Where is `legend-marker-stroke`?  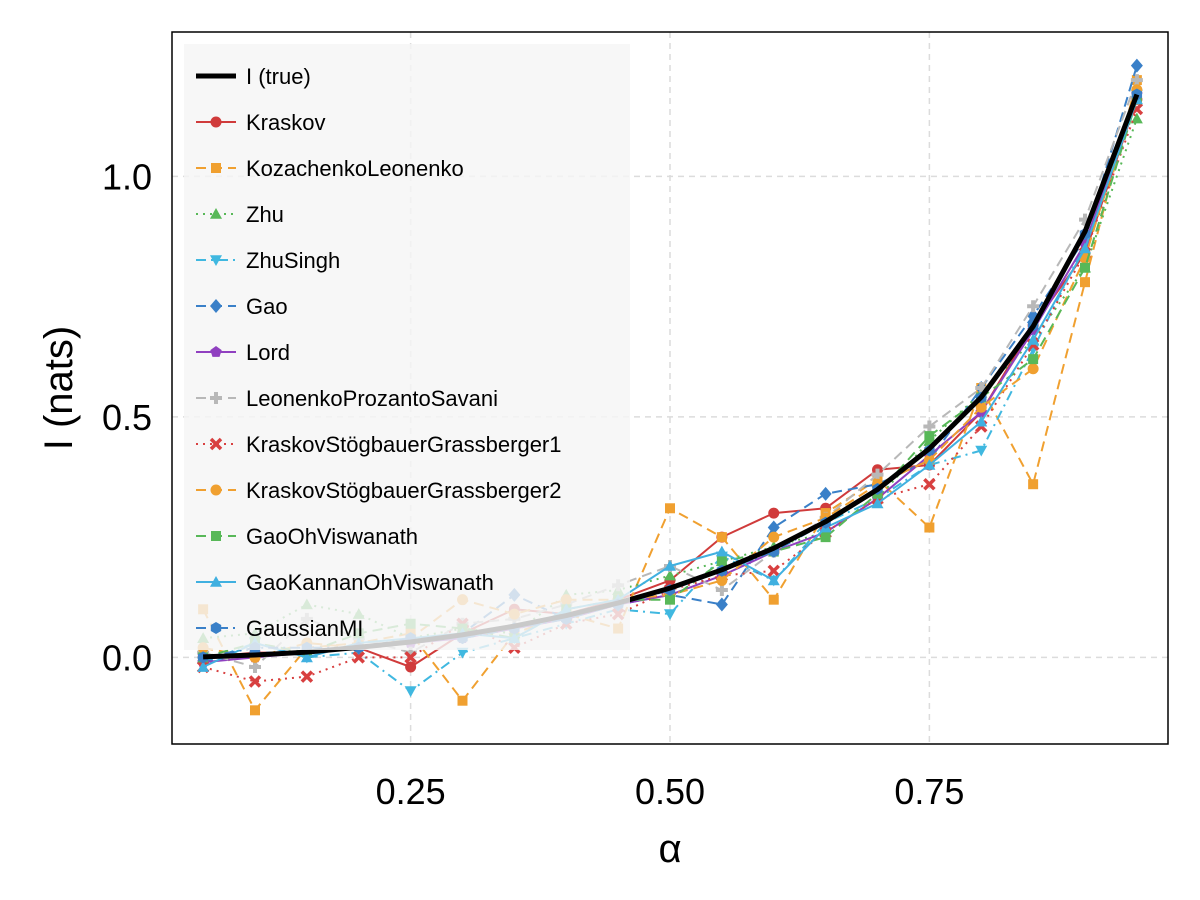 legend-marker-stroke is located at coordinates (216, 444).